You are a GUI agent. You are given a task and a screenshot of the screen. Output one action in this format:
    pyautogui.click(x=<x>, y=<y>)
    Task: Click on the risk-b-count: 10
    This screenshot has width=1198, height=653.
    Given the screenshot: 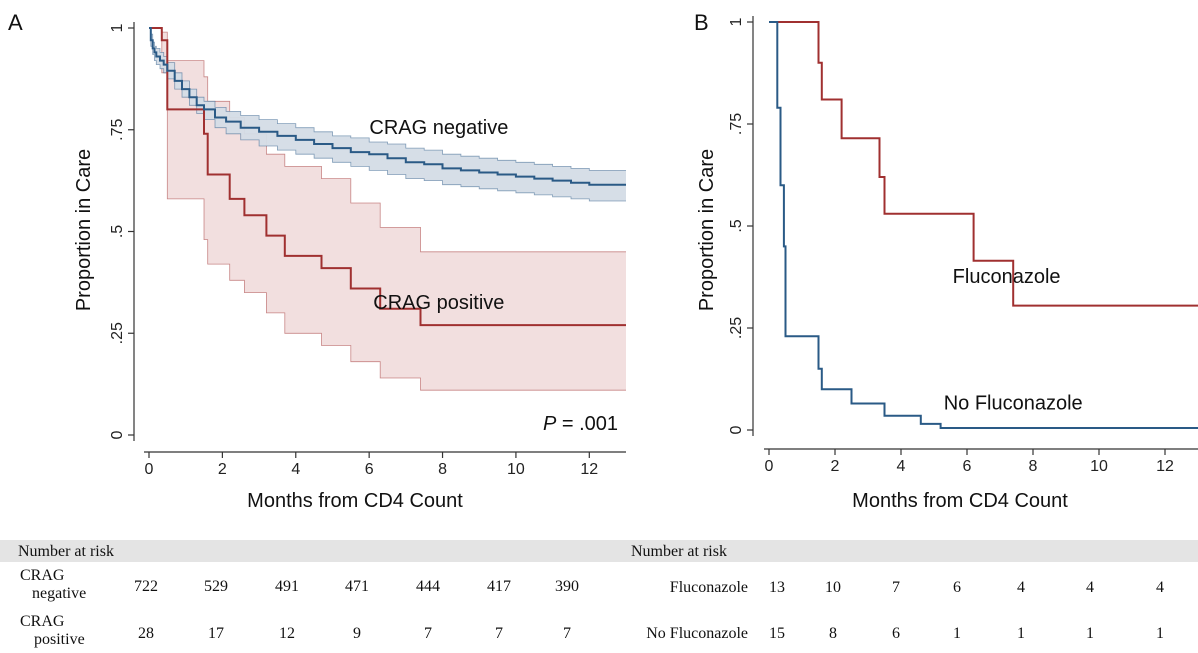 What is the action you would take?
    pyautogui.click(x=833, y=587)
    